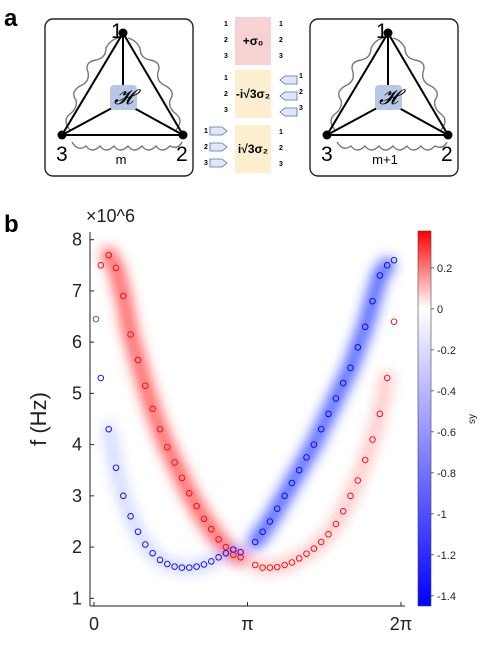 The height and width of the screenshot is (652, 483). What do you see at coordinates (123, 97) in the screenshot?
I see `left-hamiltonian-box` at bounding box center [123, 97].